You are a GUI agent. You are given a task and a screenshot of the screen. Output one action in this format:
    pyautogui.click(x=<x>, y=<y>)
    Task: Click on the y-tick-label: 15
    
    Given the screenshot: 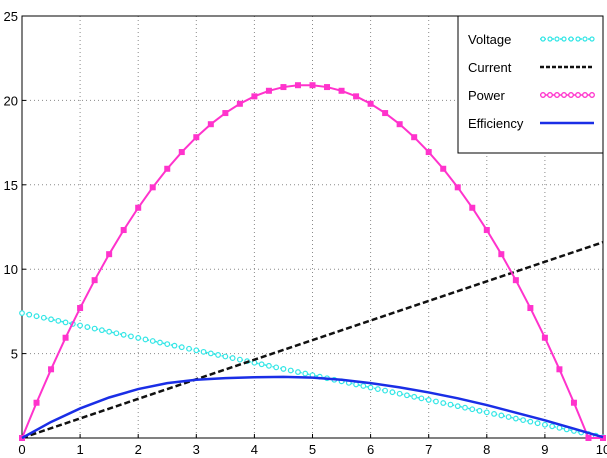 What is the action you would take?
    pyautogui.click(x=11, y=185)
    